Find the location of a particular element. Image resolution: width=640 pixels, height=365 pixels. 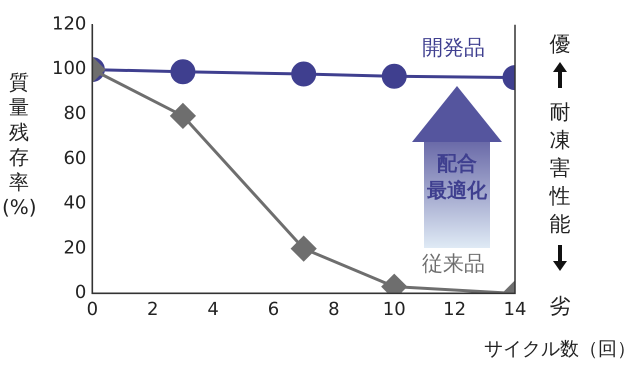

y-tick-label: 0 is located at coordinates (80, 293).